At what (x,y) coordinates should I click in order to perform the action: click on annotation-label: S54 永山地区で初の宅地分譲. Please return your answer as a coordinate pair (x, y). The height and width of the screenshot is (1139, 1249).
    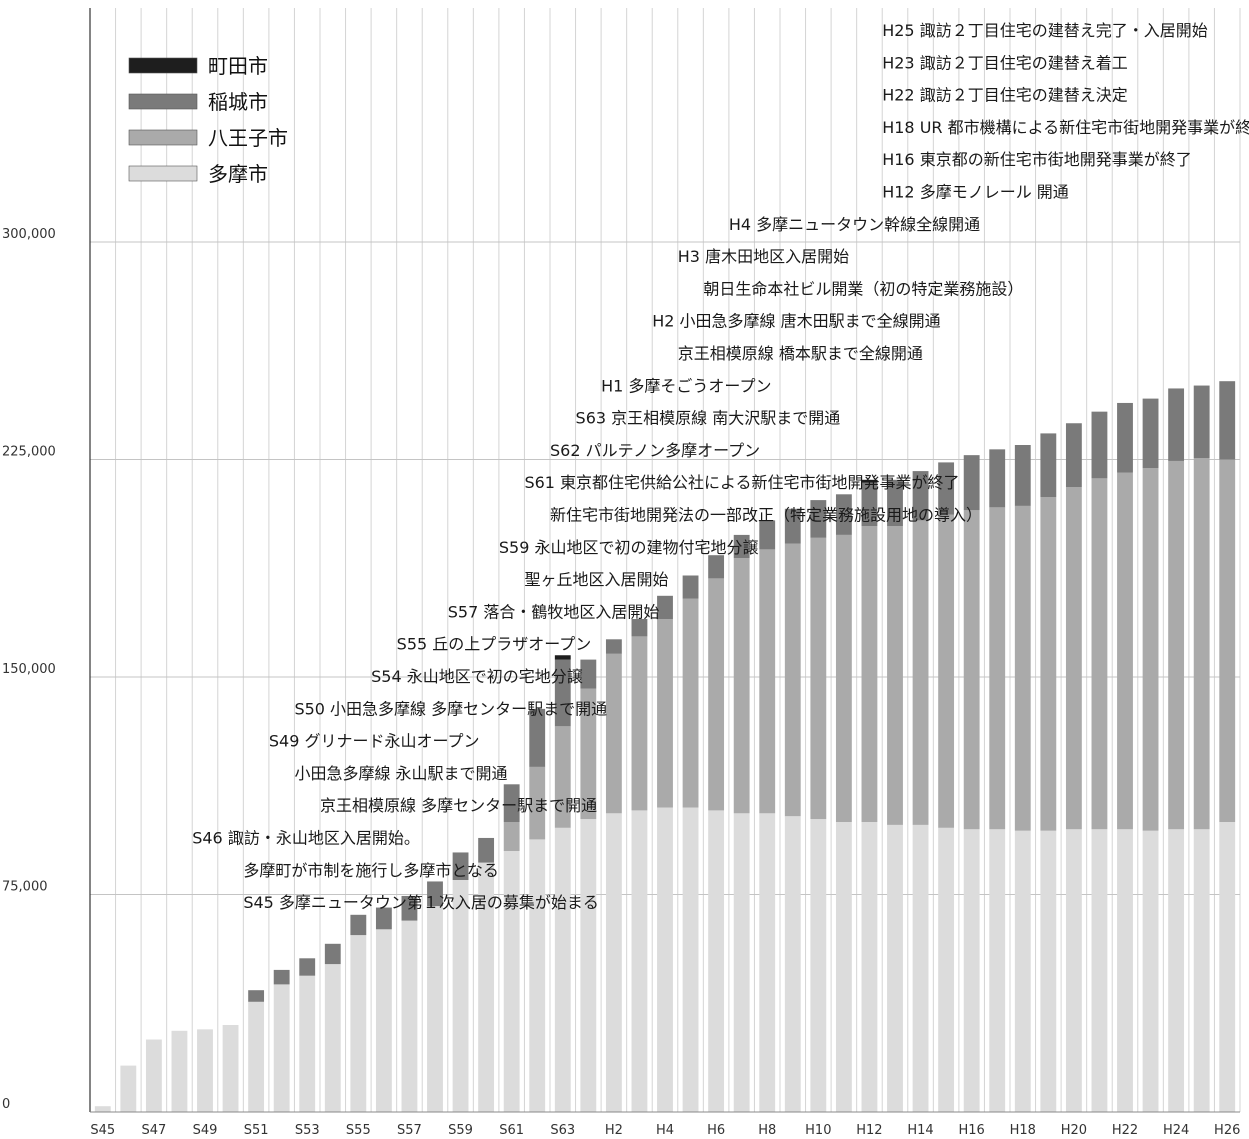
    Looking at the image, I should click on (477, 676).